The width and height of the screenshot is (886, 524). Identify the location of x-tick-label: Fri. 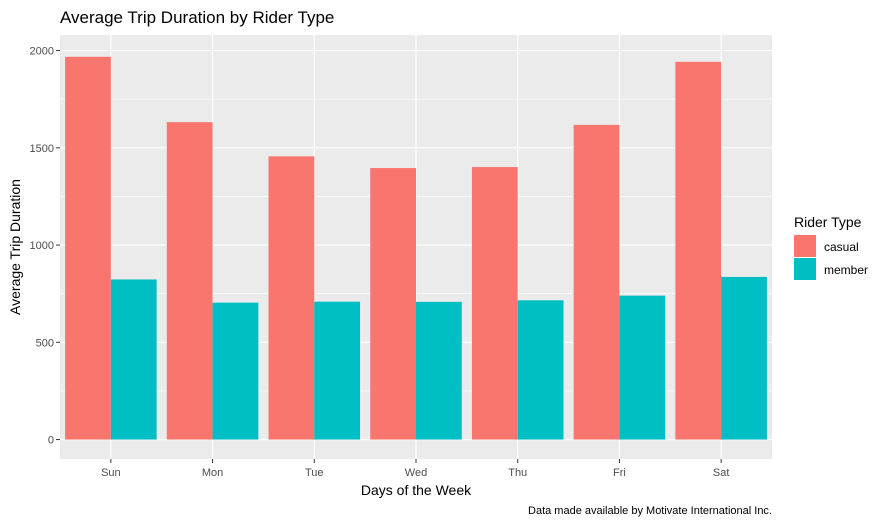
(619, 473).